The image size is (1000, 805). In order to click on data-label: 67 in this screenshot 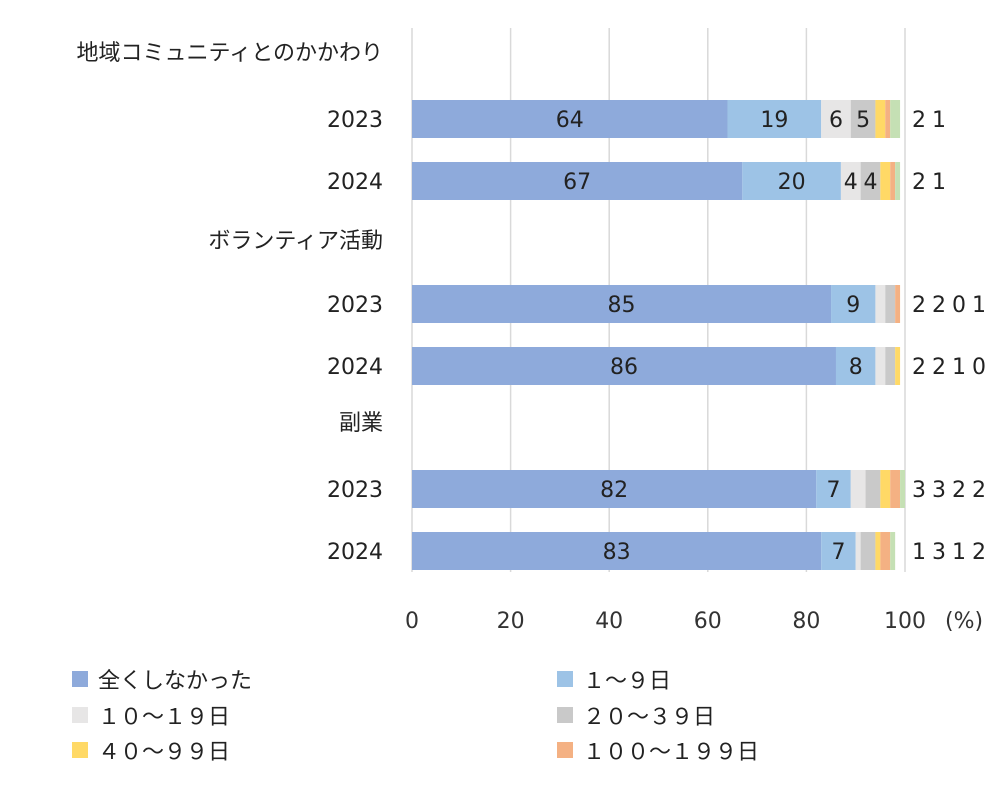, I will do `click(577, 182)`.